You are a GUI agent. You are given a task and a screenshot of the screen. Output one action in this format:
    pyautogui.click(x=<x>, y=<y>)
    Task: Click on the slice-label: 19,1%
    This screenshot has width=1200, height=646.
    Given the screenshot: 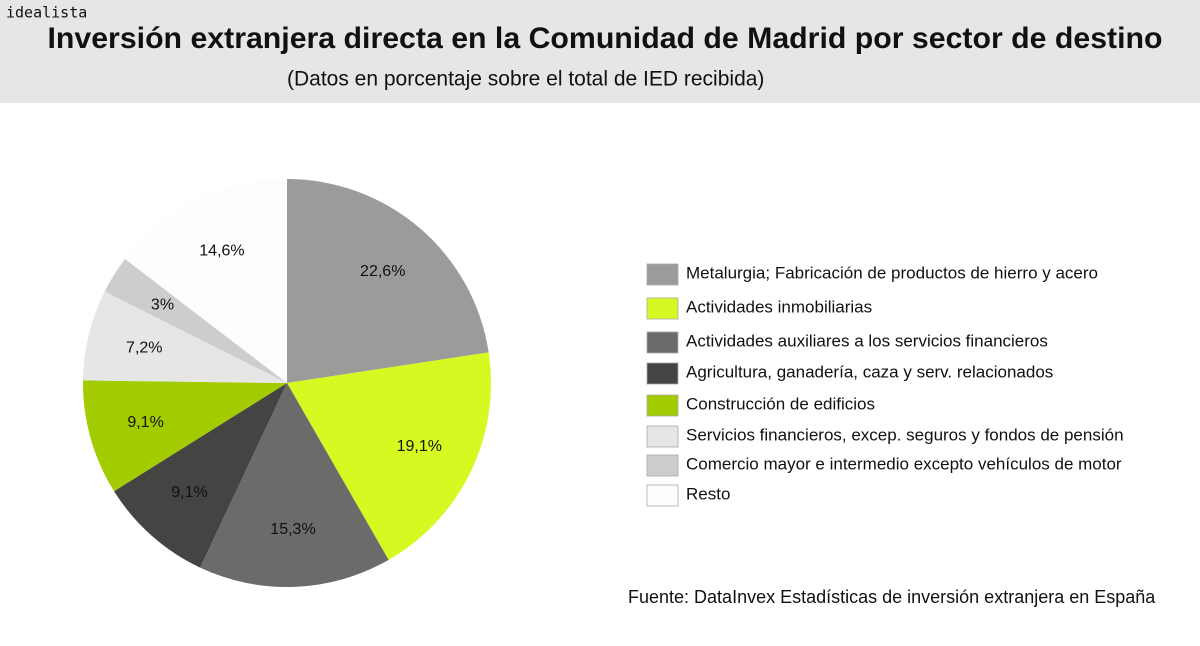 What is the action you would take?
    pyautogui.click(x=419, y=446)
    